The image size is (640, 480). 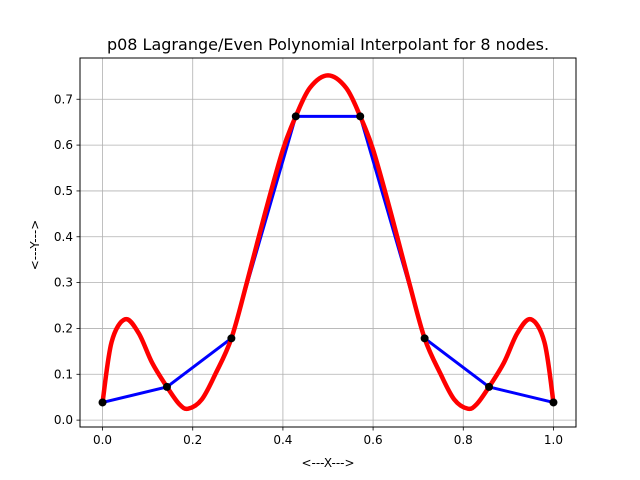 What do you see at coordinates (282, 440) in the screenshot?
I see `x-tick-label: 0.4` at bounding box center [282, 440].